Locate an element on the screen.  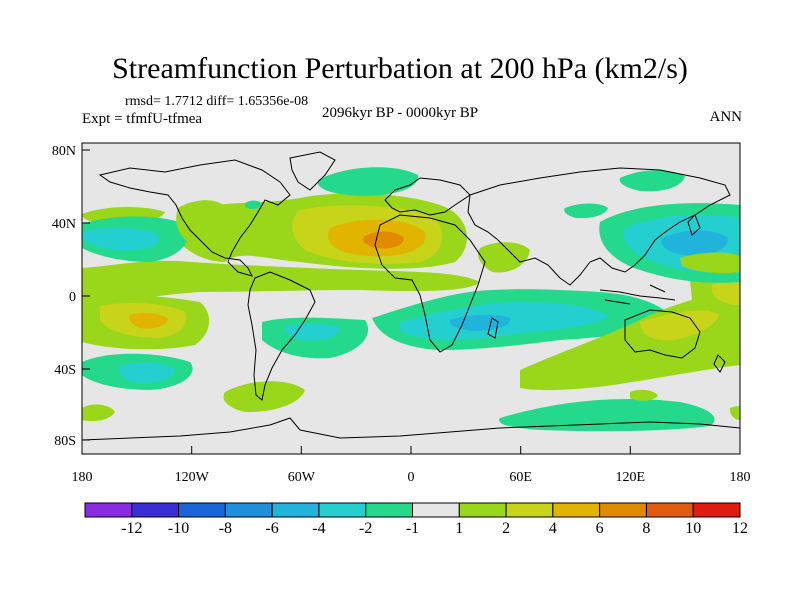
antarctica-coast is located at coordinates (411, 429).